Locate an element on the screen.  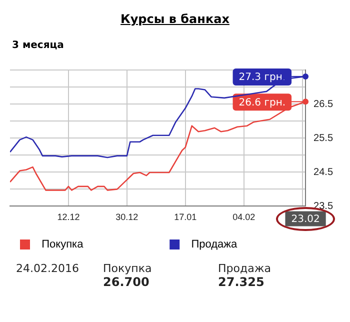
y-tick-label: 26.5 is located at coordinates (324, 104).